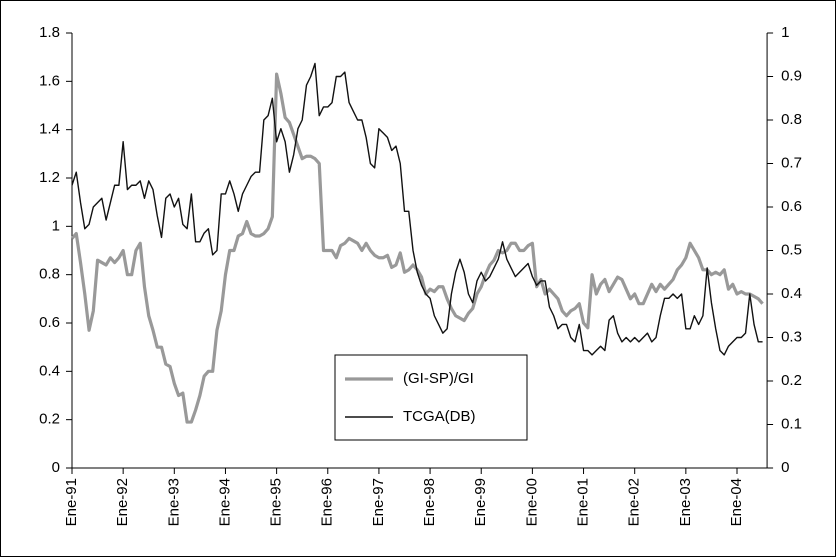 This screenshot has height=557, width=836. I want to click on y-tick-label: 1.2, so click(49, 177).